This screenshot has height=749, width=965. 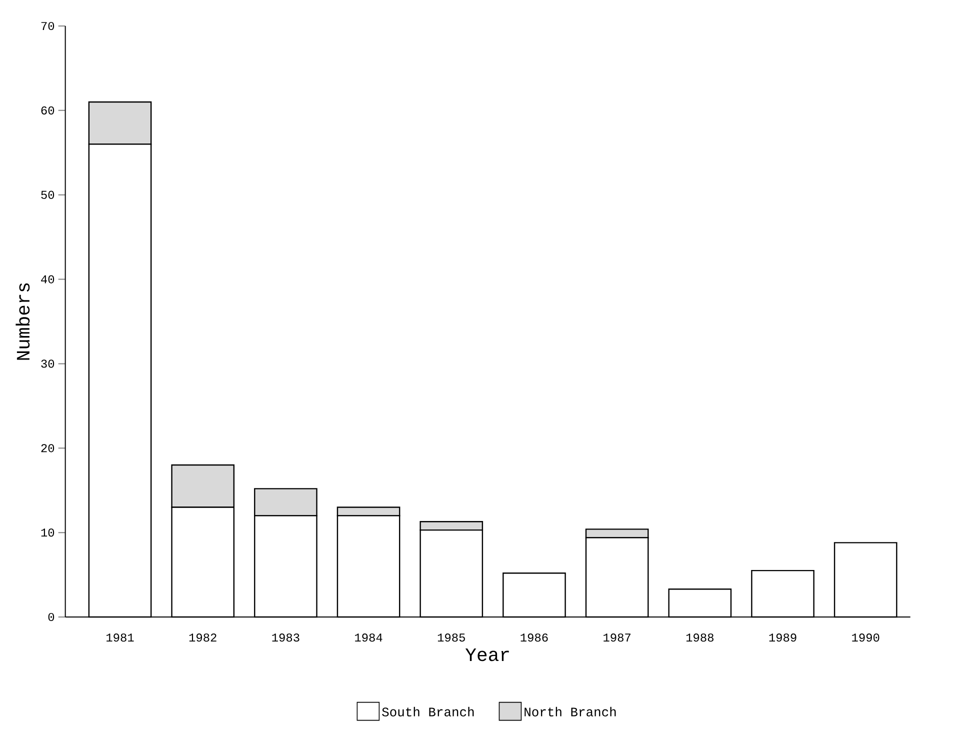 I want to click on legend-label: South Branch, so click(x=428, y=711).